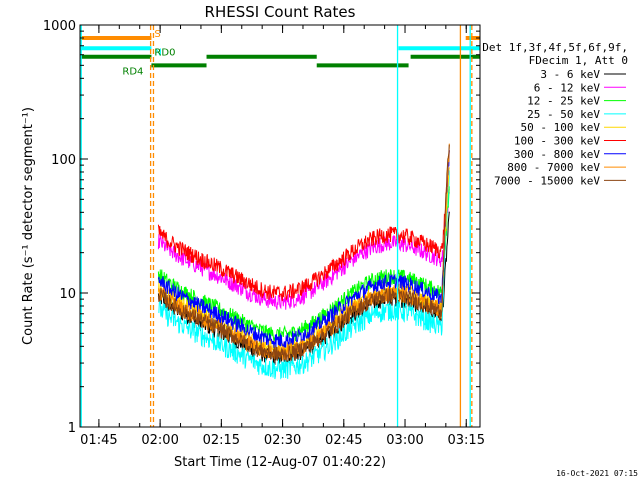  Describe the element at coordinates (280, 462) in the screenshot. I see `x-axis-label: Start Time (12-Aug-07 01:40:22)` at that location.